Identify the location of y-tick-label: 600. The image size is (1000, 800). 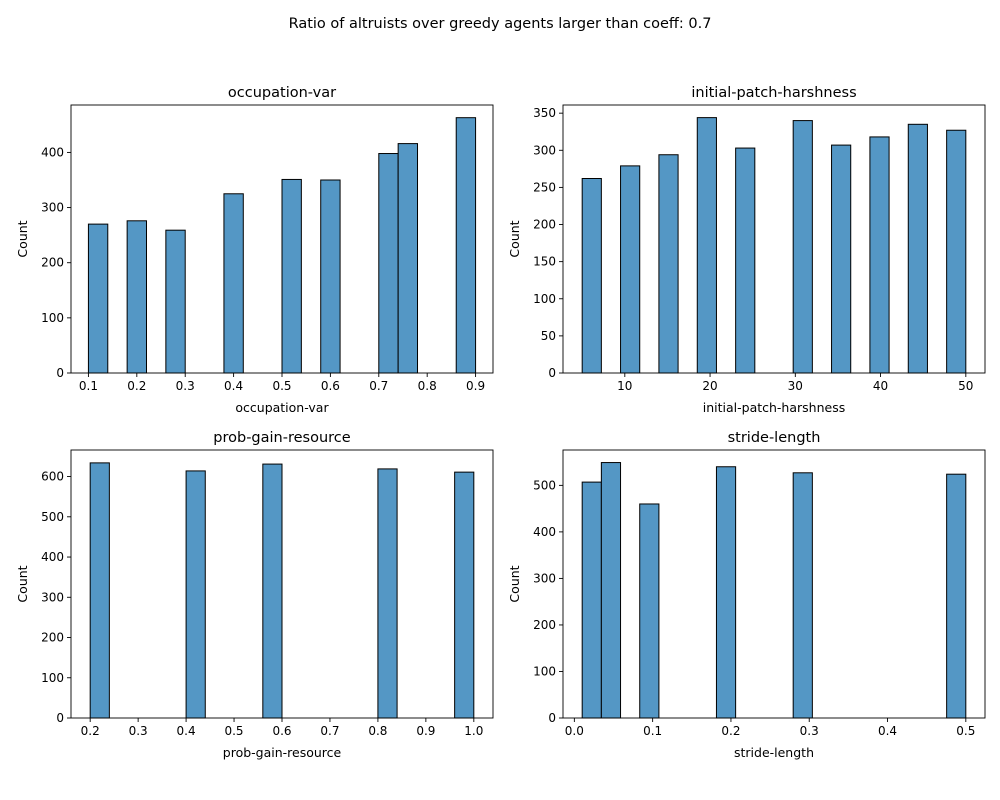
(52, 477).